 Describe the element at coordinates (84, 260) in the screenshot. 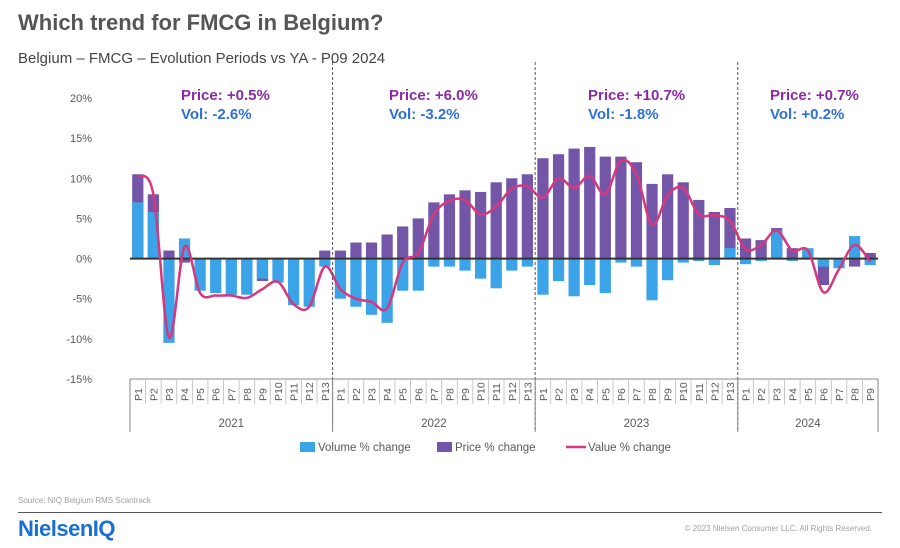

I see `y-tick-label: 0%` at that location.